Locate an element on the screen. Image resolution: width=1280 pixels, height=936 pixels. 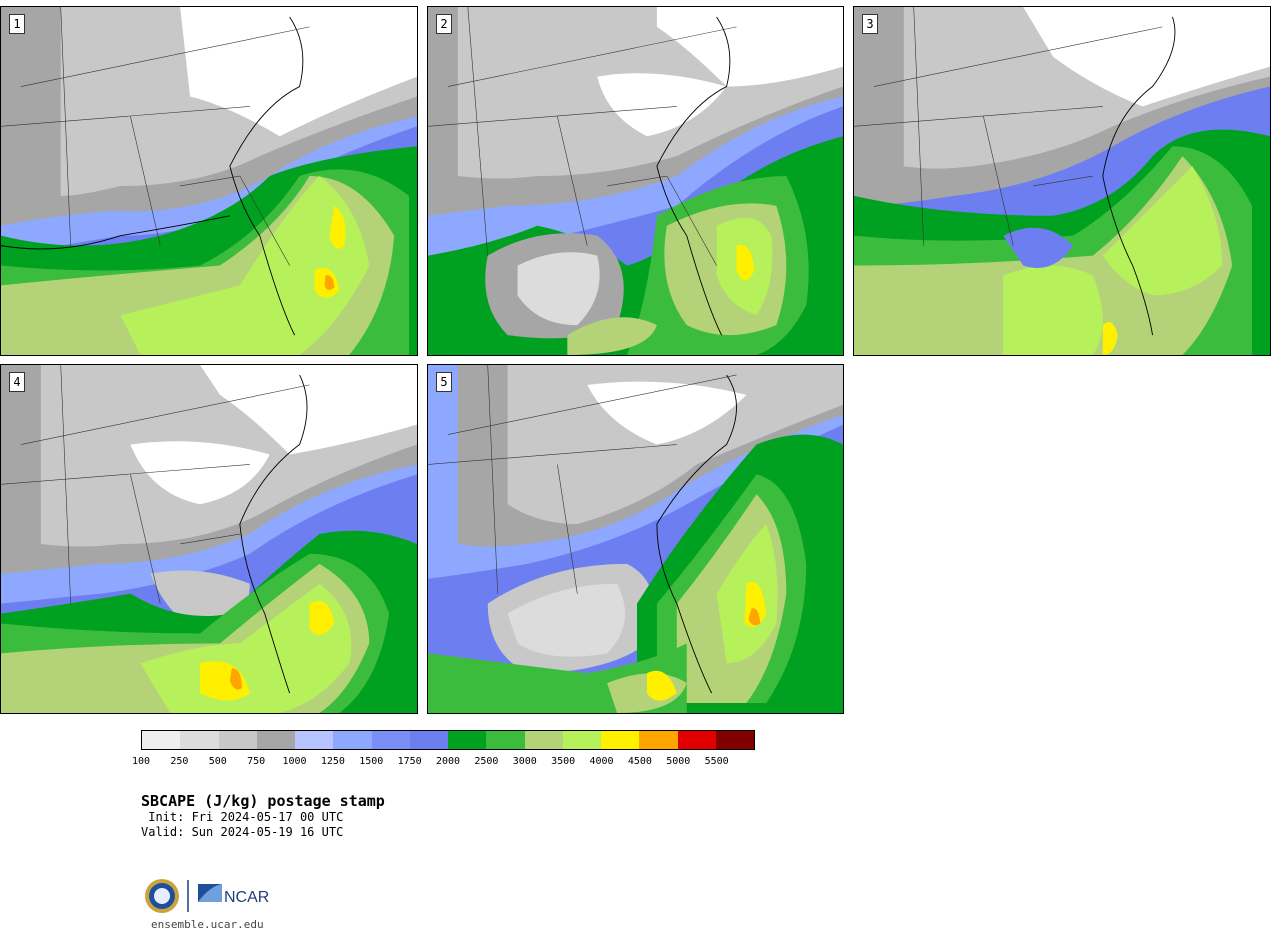
map-panel-3-graphic is located at coordinates (1062, 181).